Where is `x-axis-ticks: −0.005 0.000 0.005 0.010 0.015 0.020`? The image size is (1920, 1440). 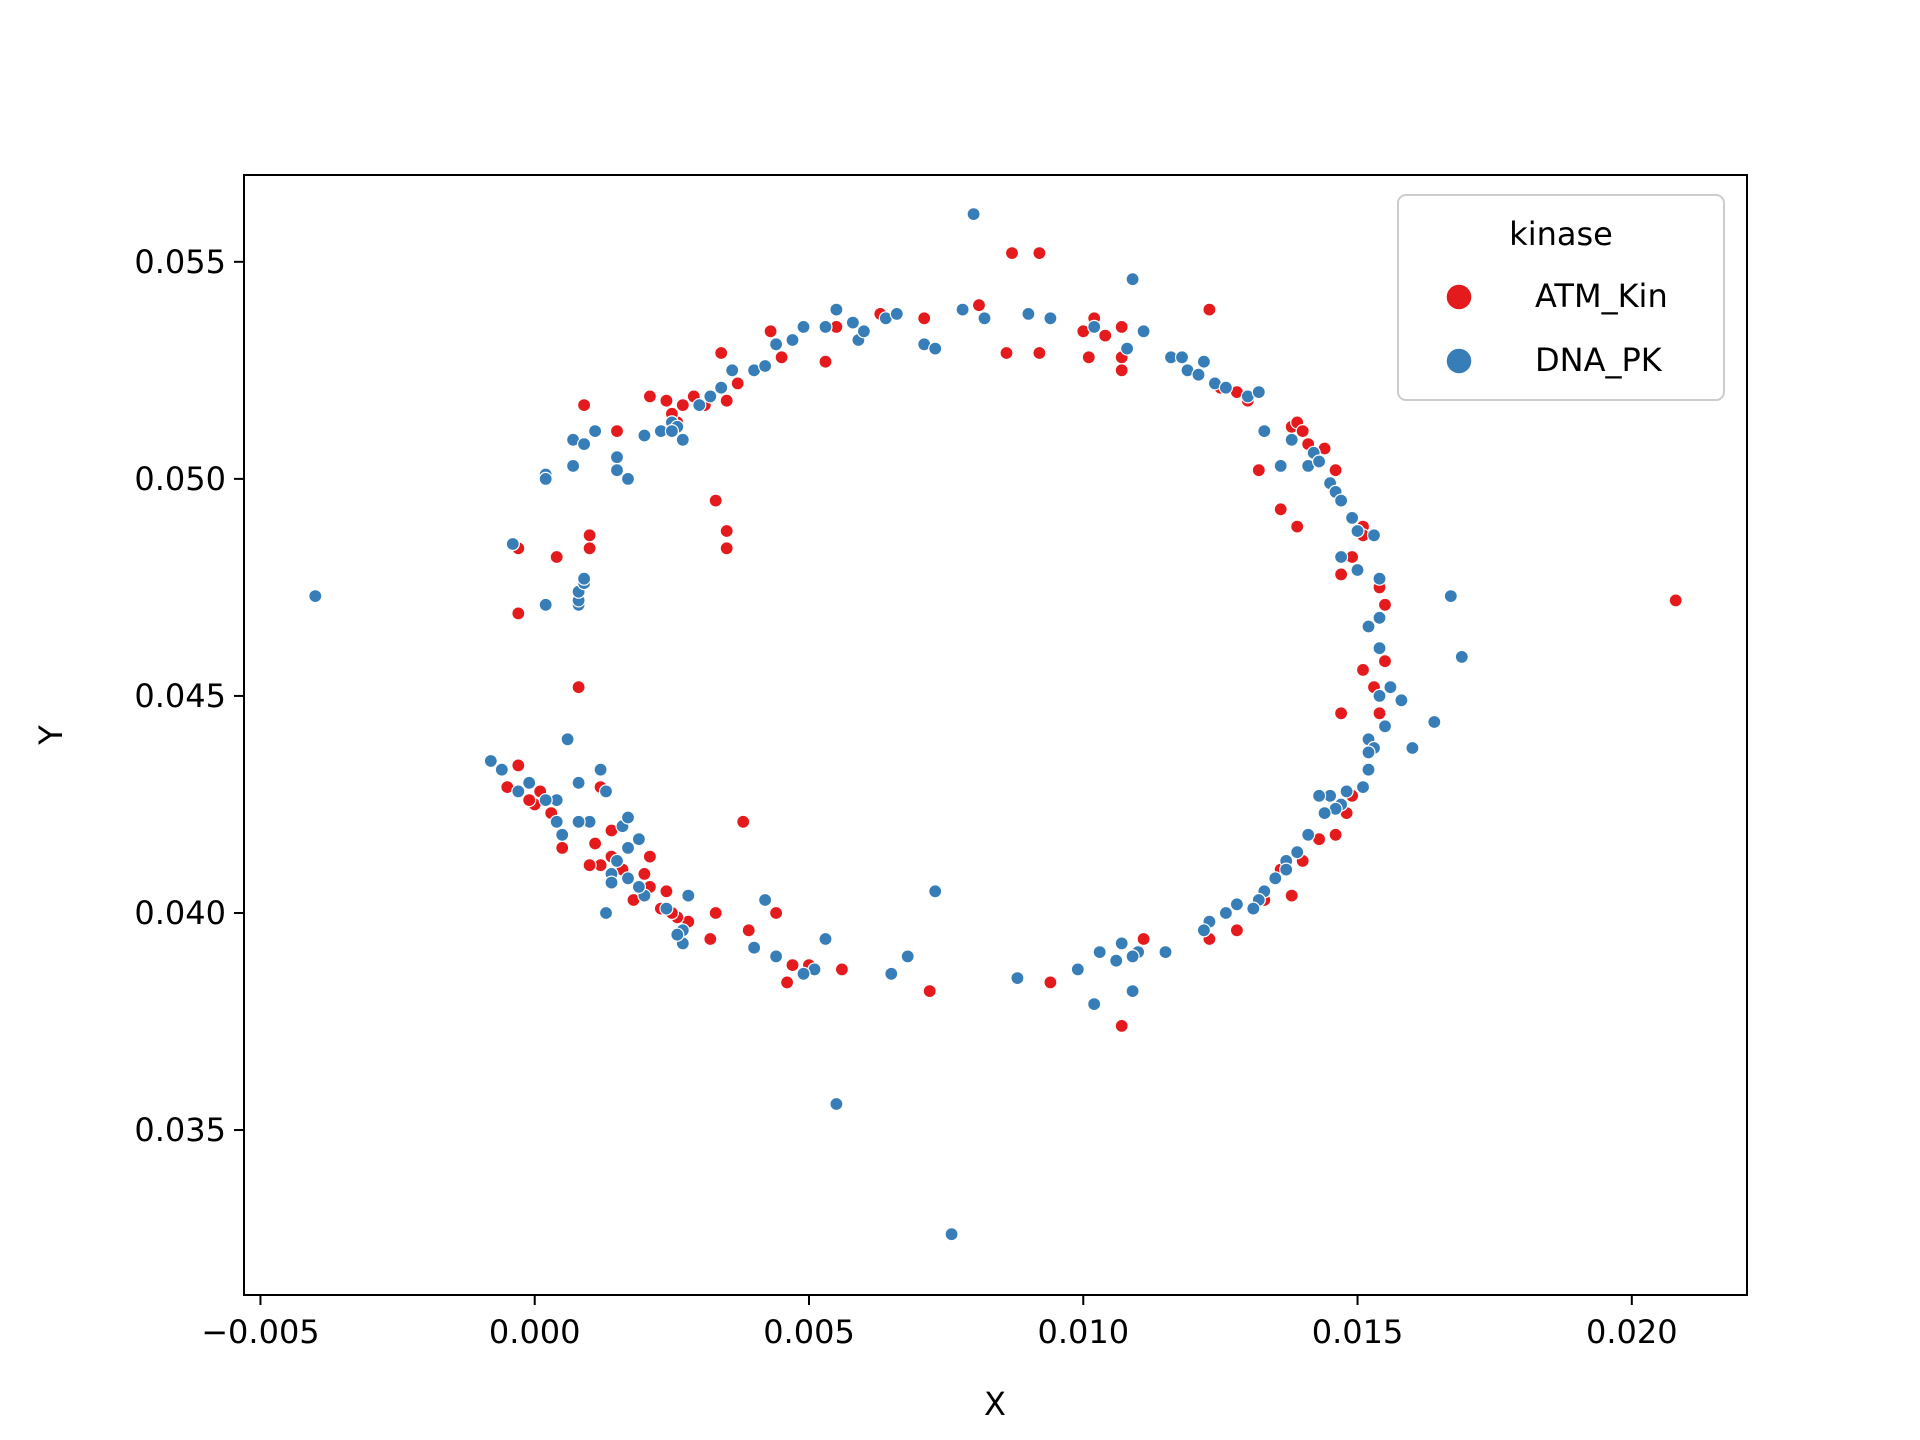 x-axis-ticks: −0.005 0.000 0.005 0.010 0.015 0.020 is located at coordinates (939, 1323).